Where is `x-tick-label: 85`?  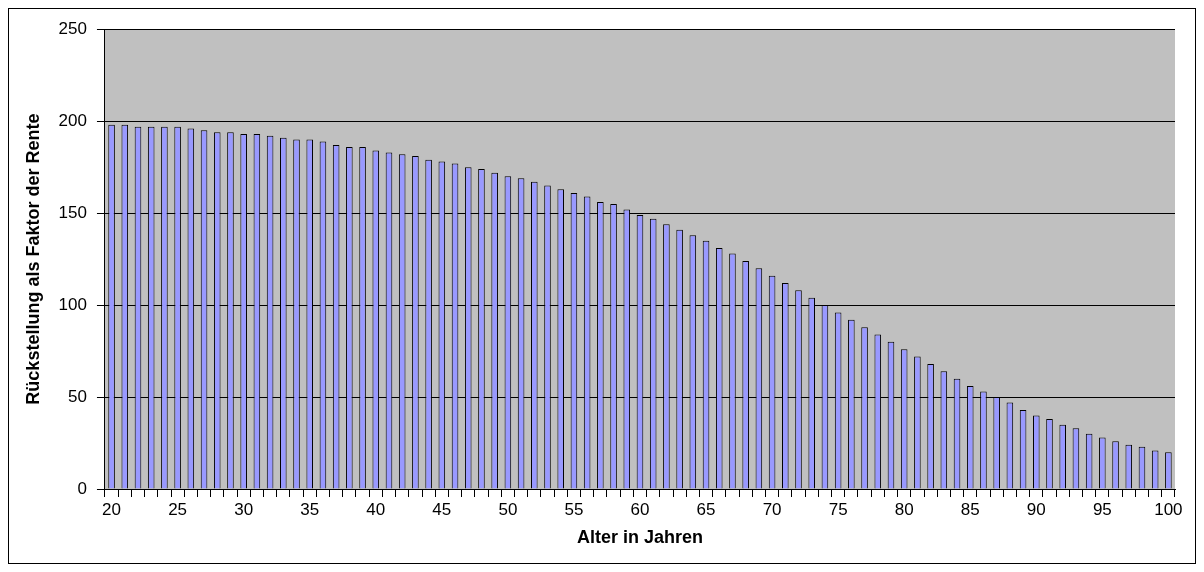
x-tick-label: 85 is located at coordinates (970, 509).